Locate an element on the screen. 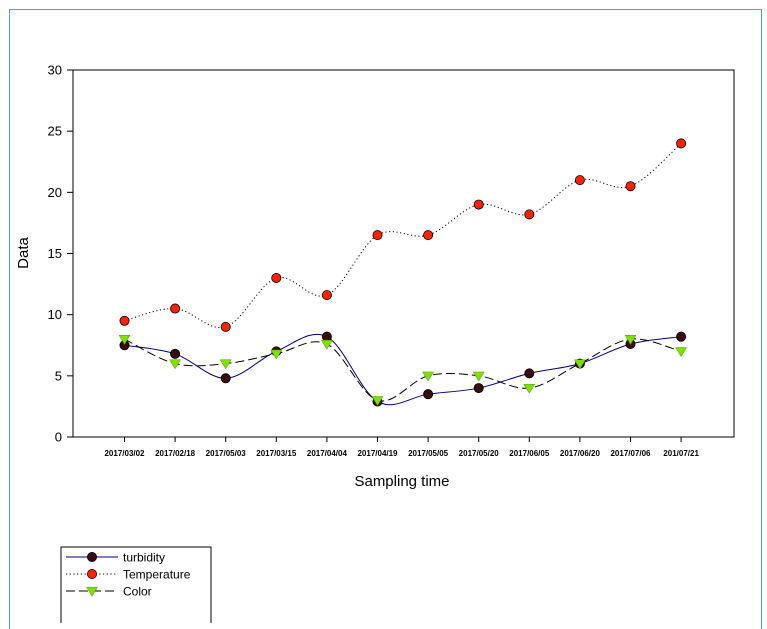 This screenshot has width=767, height=629. color-line is located at coordinates (403, 370).